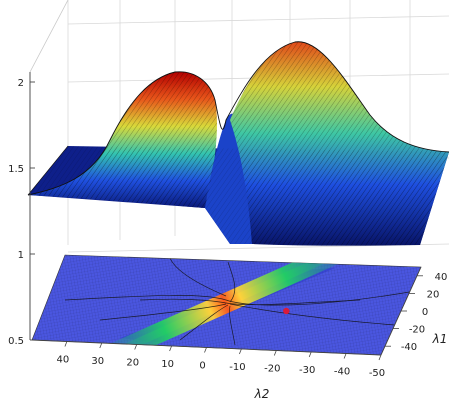 Image resolution: width=451 pixels, height=408 pixels. What do you see at coordinates (342, 372) in the screenshot?
I see `lambda2-tick-label: -40` at bounding box center [342, 372].